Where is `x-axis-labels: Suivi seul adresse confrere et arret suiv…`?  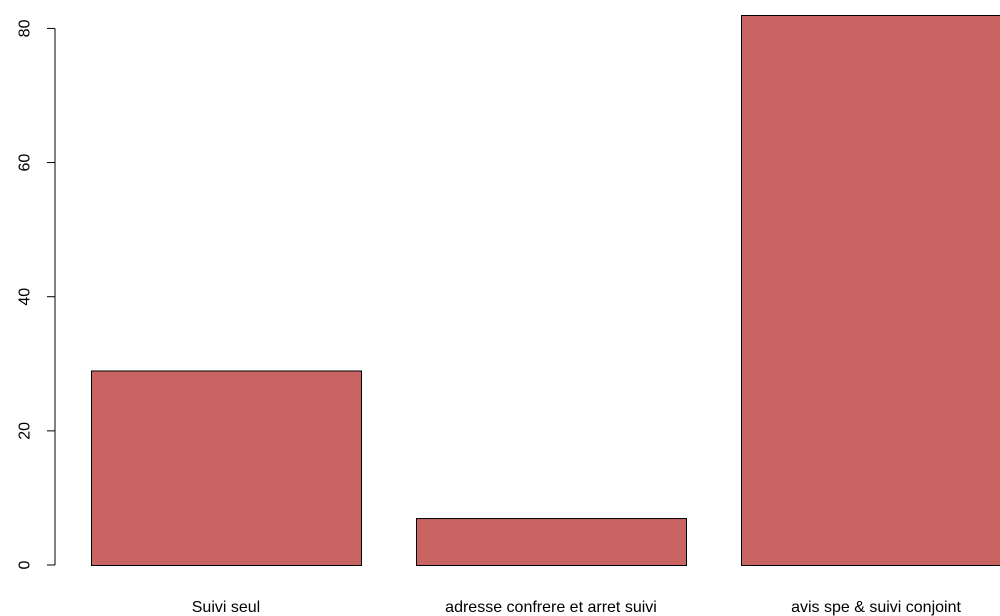 x-axis-labels: Suivi seul adresse confrere et arret suiv… is located at coordinates (577, 607).